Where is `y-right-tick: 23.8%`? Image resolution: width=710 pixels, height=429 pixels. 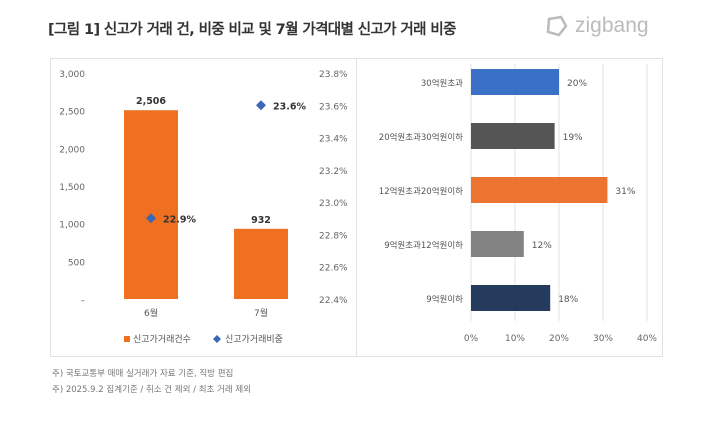 y-right-tick: 23.8% is located at coordinates (333, 75).